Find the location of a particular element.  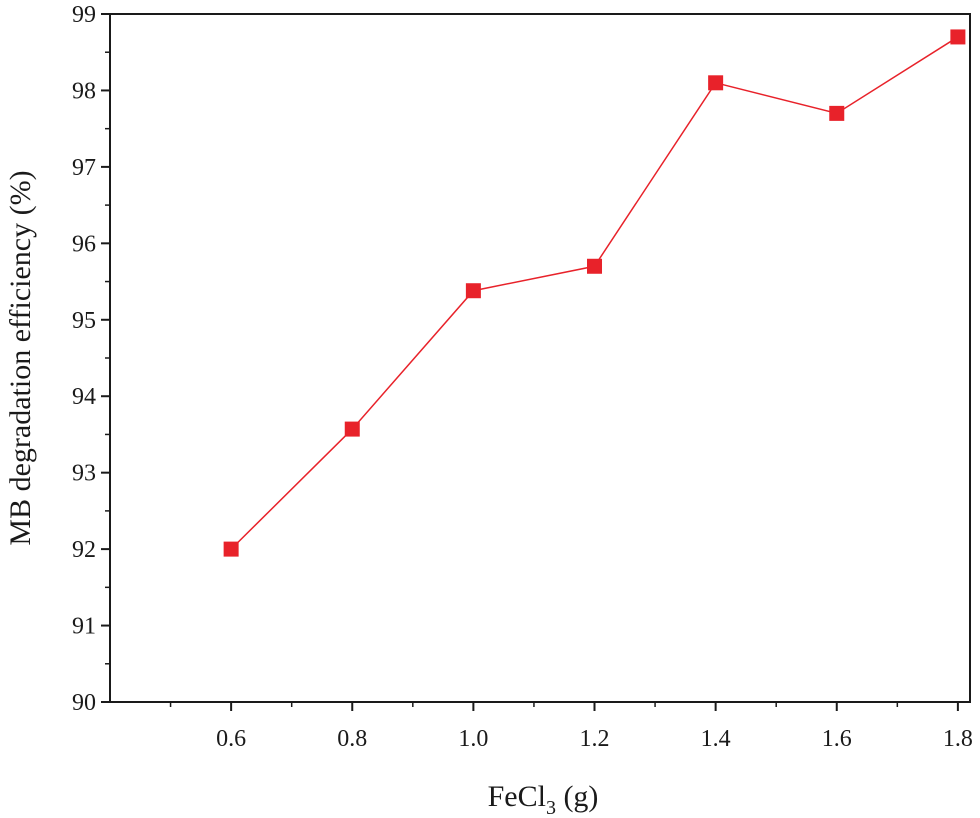

y-tick-label: 97 is located at coordinates (84, 168).